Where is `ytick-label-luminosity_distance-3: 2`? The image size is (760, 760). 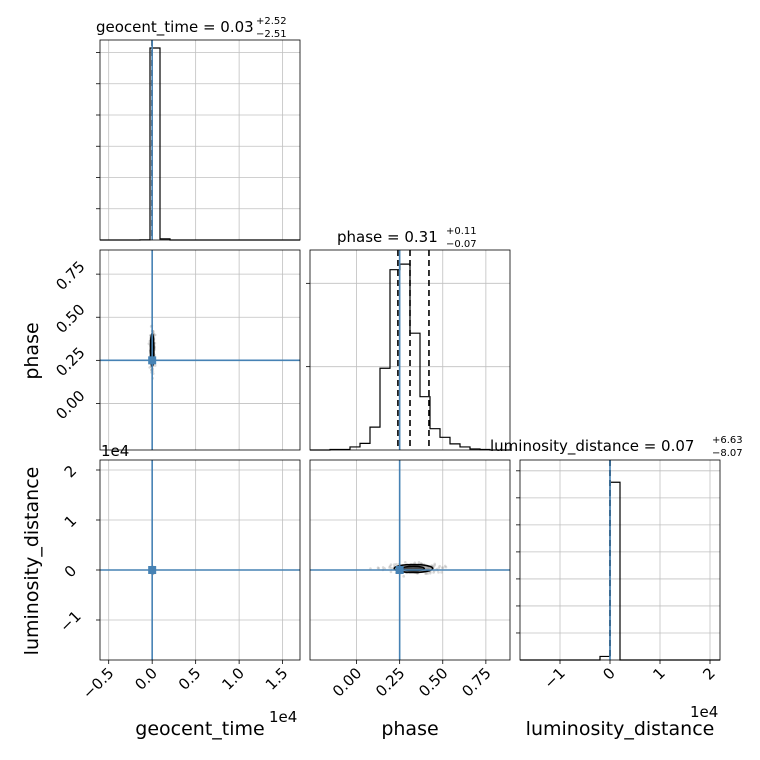
ytick-label-luminosity_distance-3: 2 is located at coordinates (70, 471).